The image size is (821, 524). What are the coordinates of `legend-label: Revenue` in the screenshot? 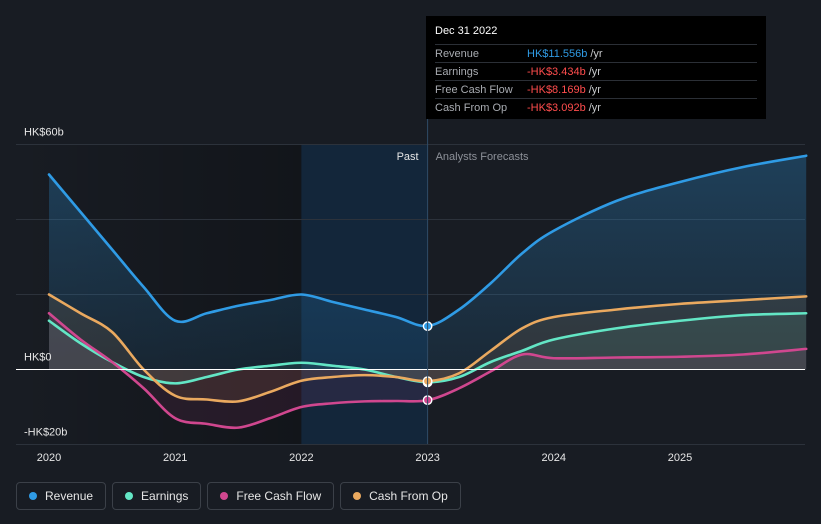 It's located at (69, 496).